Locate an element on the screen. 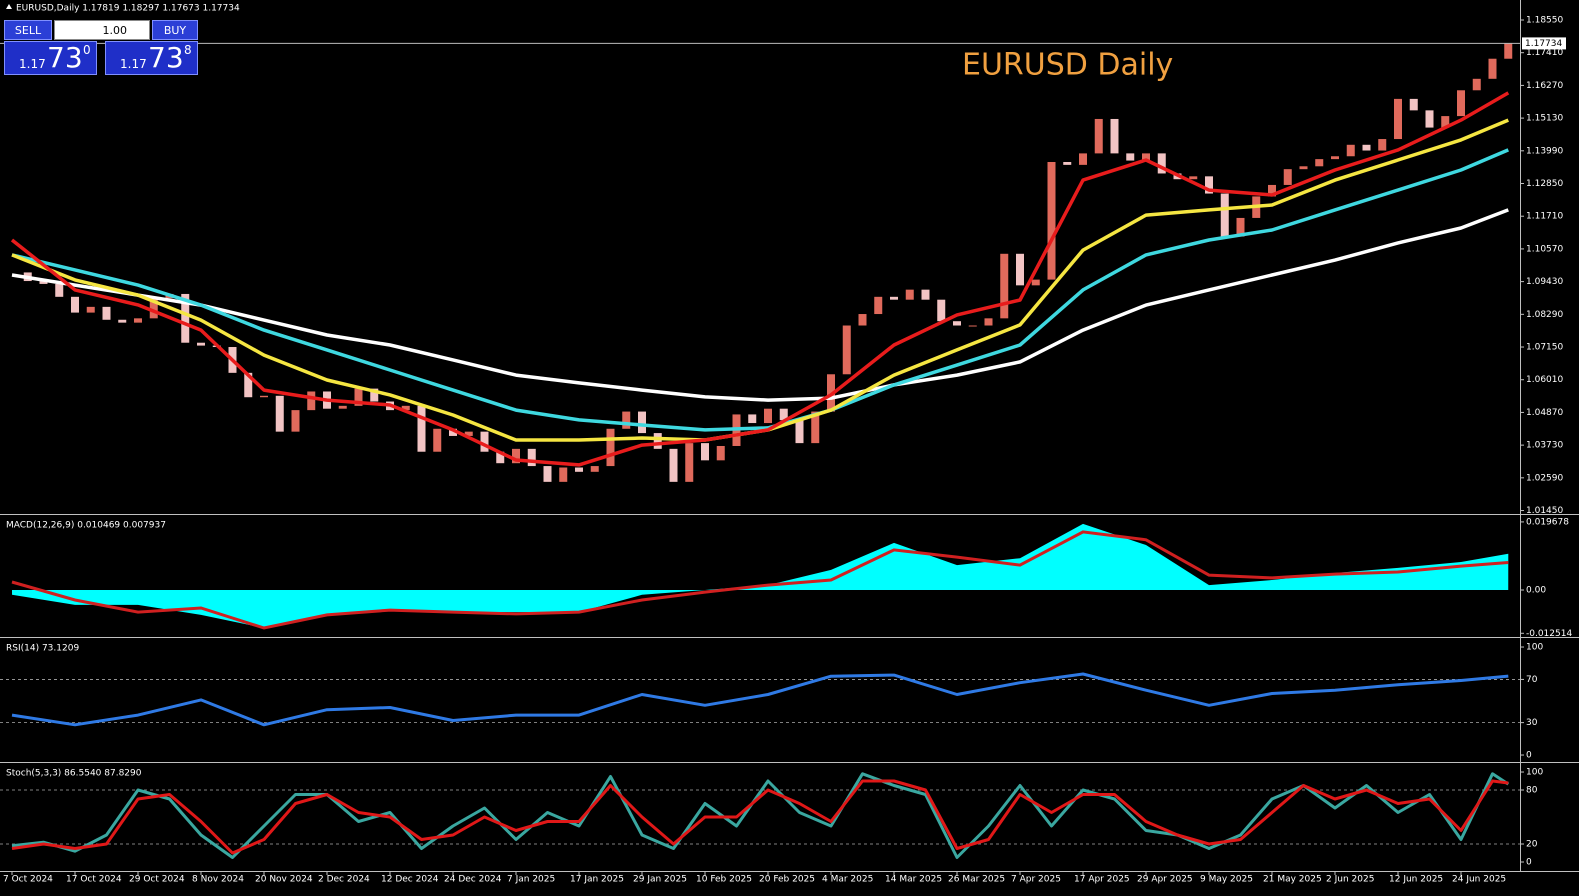 This screenshot has height=896, width=1579. y-tick-label: 1.17410 is located at coordinates (1544, 53).